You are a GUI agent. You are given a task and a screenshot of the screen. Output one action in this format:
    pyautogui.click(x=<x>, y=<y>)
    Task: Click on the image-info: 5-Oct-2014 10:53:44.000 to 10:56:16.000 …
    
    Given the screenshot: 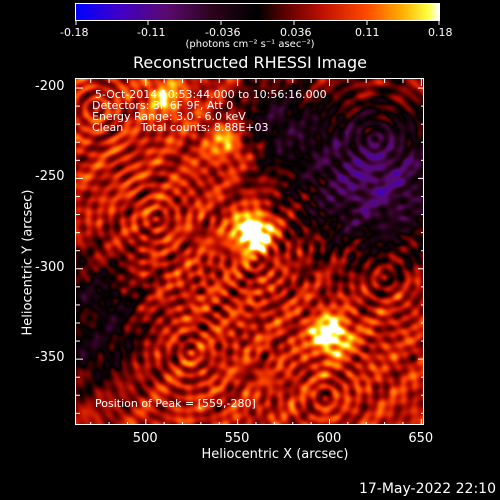 What is the action you would take?
    pyautogui.click(x=209, y=111)
    